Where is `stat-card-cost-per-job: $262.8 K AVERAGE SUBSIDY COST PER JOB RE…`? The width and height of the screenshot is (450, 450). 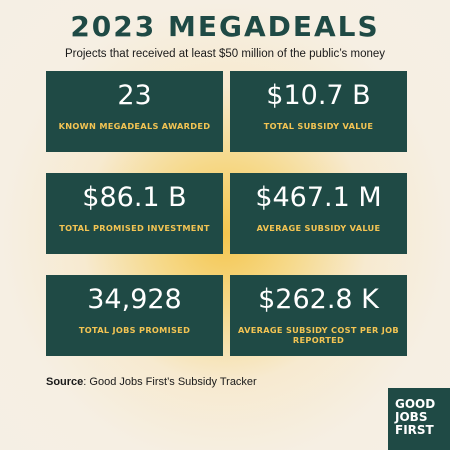
stat-card-cost-per-job: $262.8 K AVERAGE SUBSIDY COST PER JOB RE… is located at coordinates (318, 315).